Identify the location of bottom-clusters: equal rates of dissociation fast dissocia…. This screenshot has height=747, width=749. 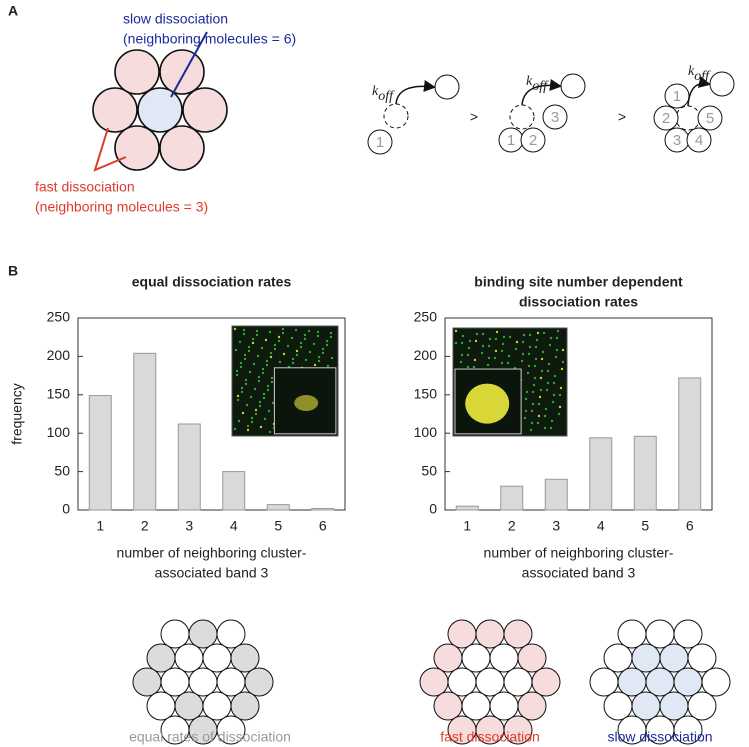
(430, 682).